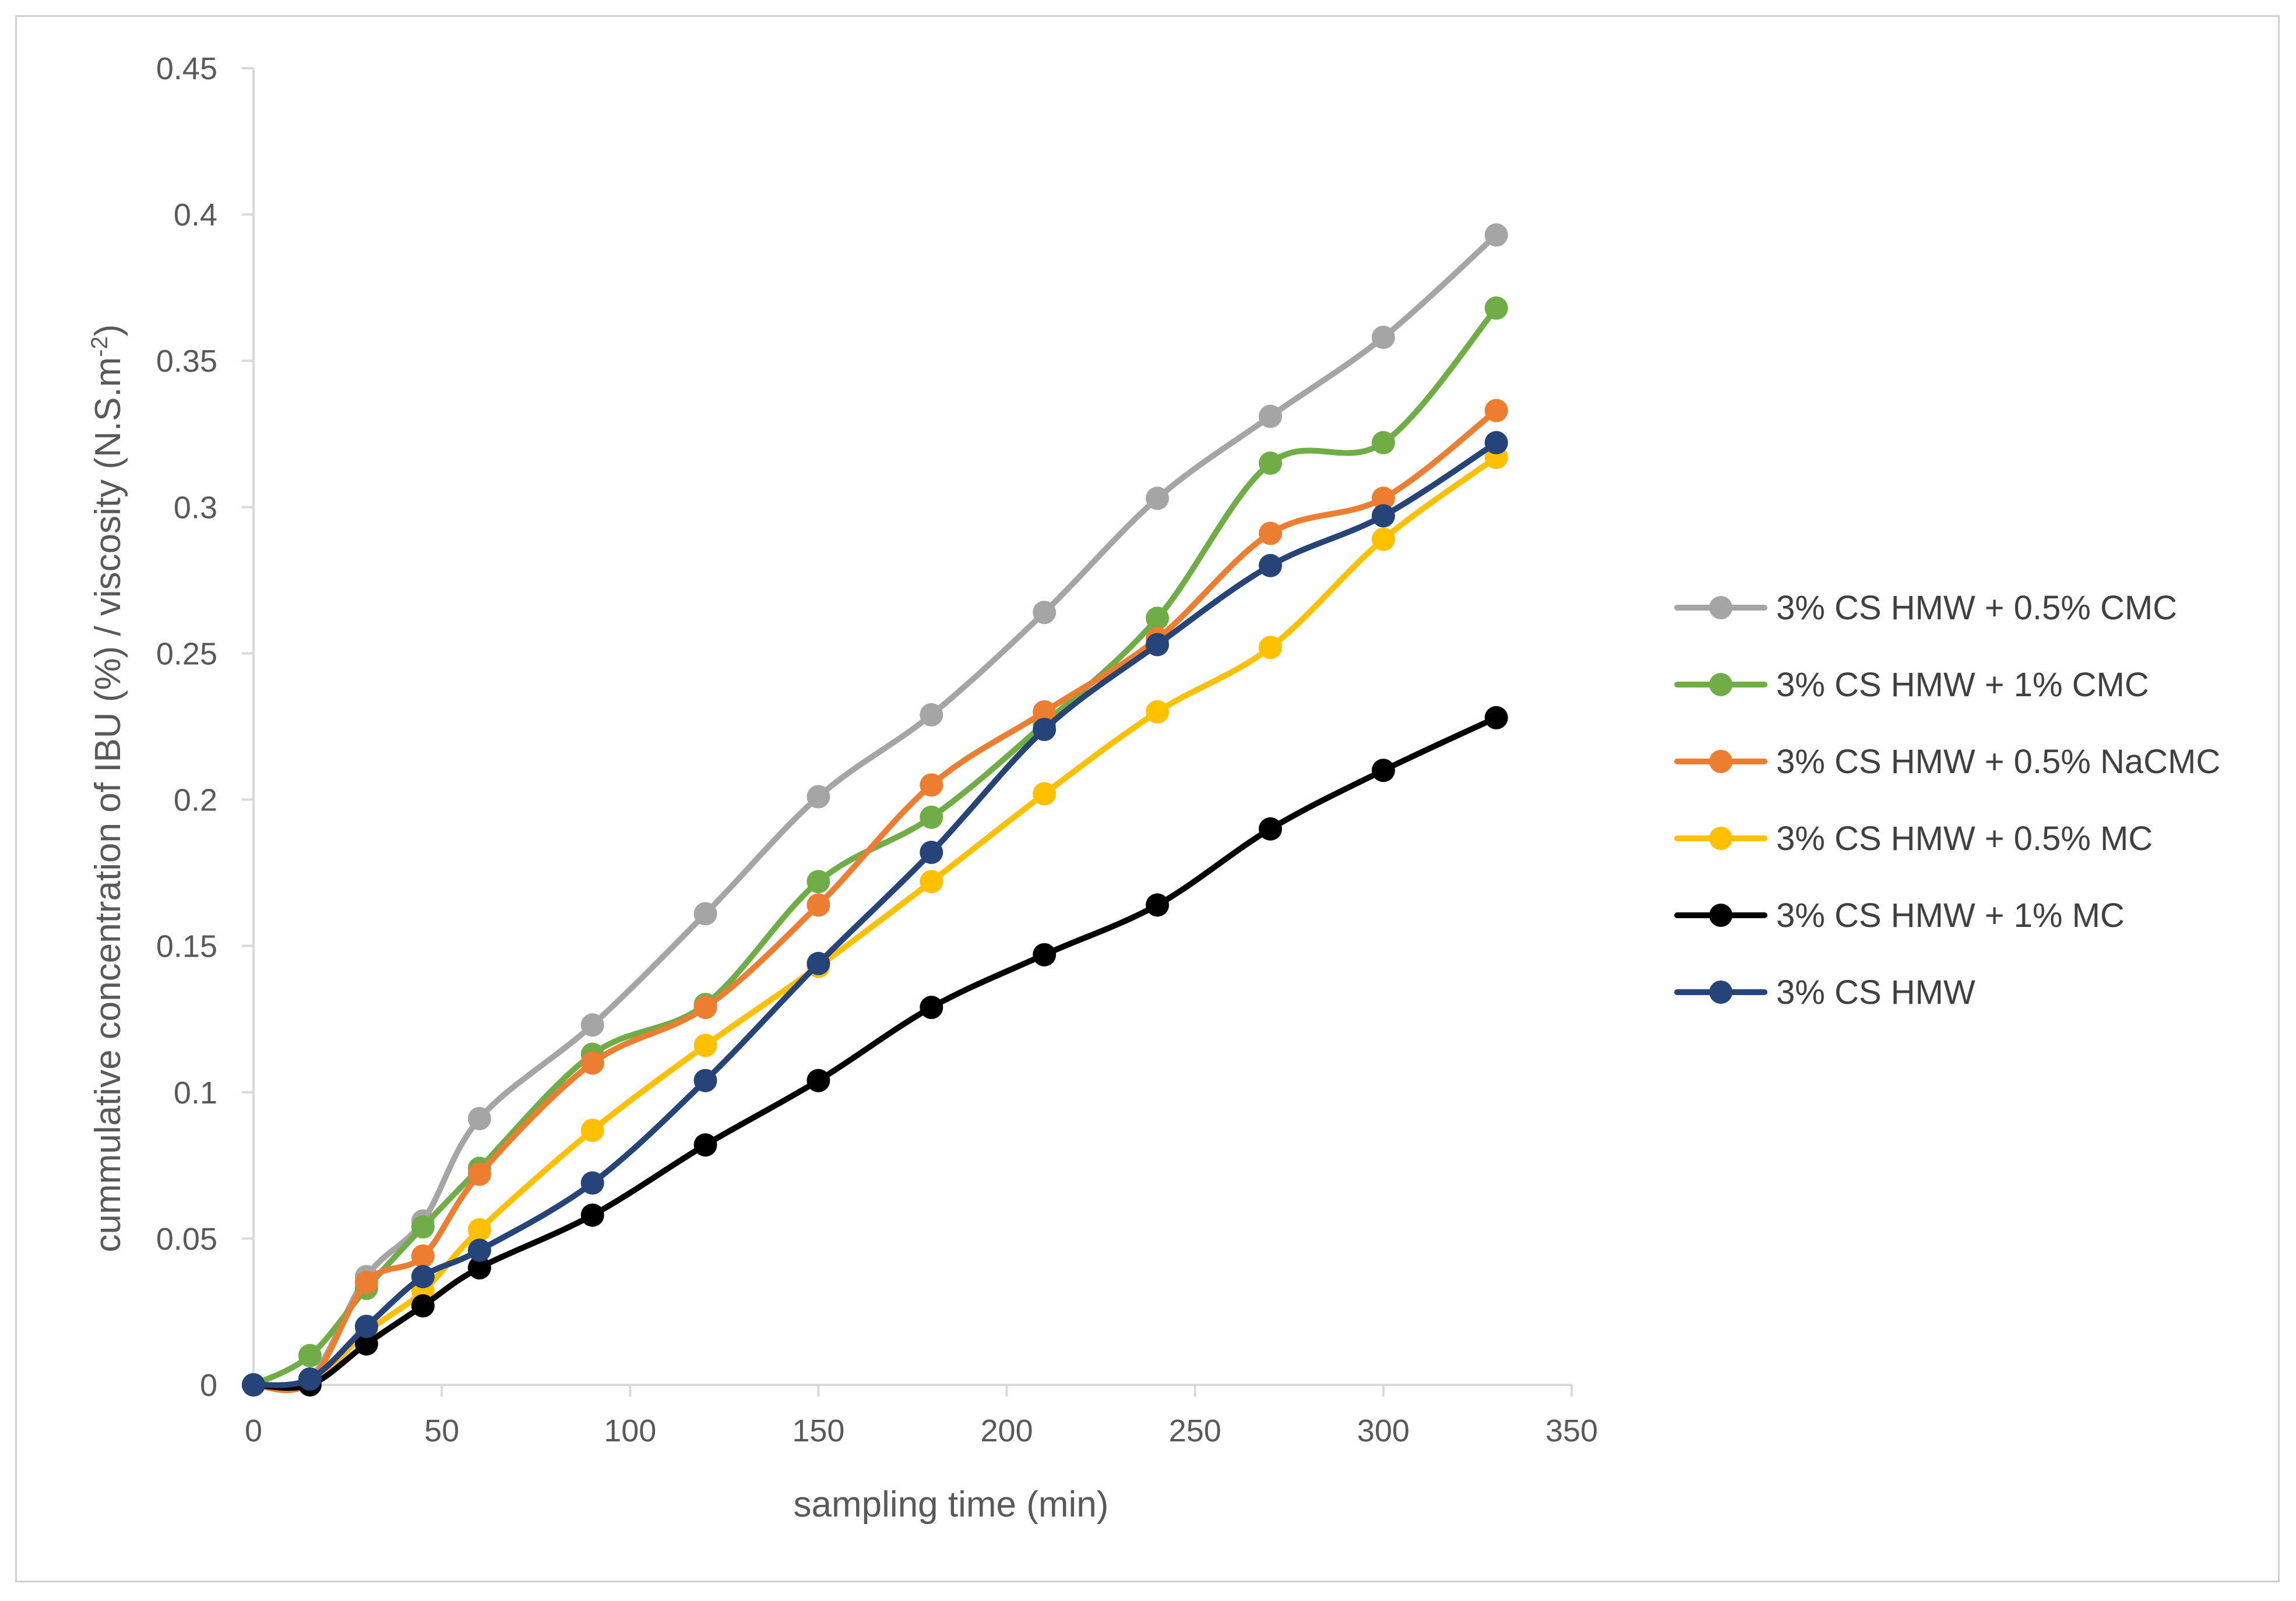  I want to click on x-tick-label: 300, so click(1383, 1430).